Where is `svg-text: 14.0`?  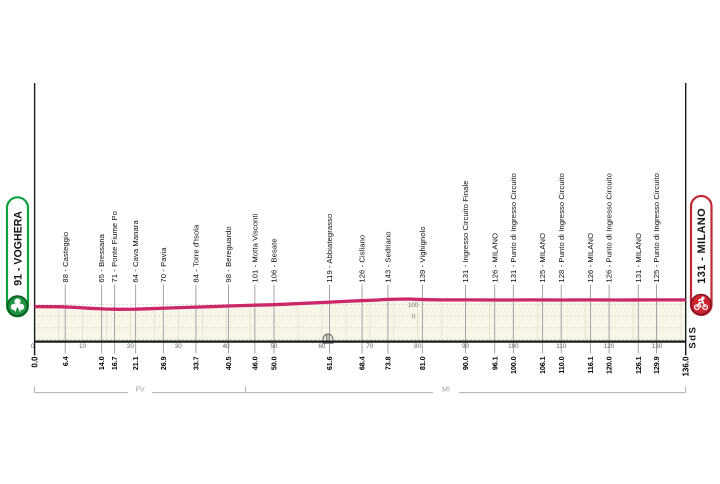 svg-text: 14.0 is located at coordinates (101, 363).